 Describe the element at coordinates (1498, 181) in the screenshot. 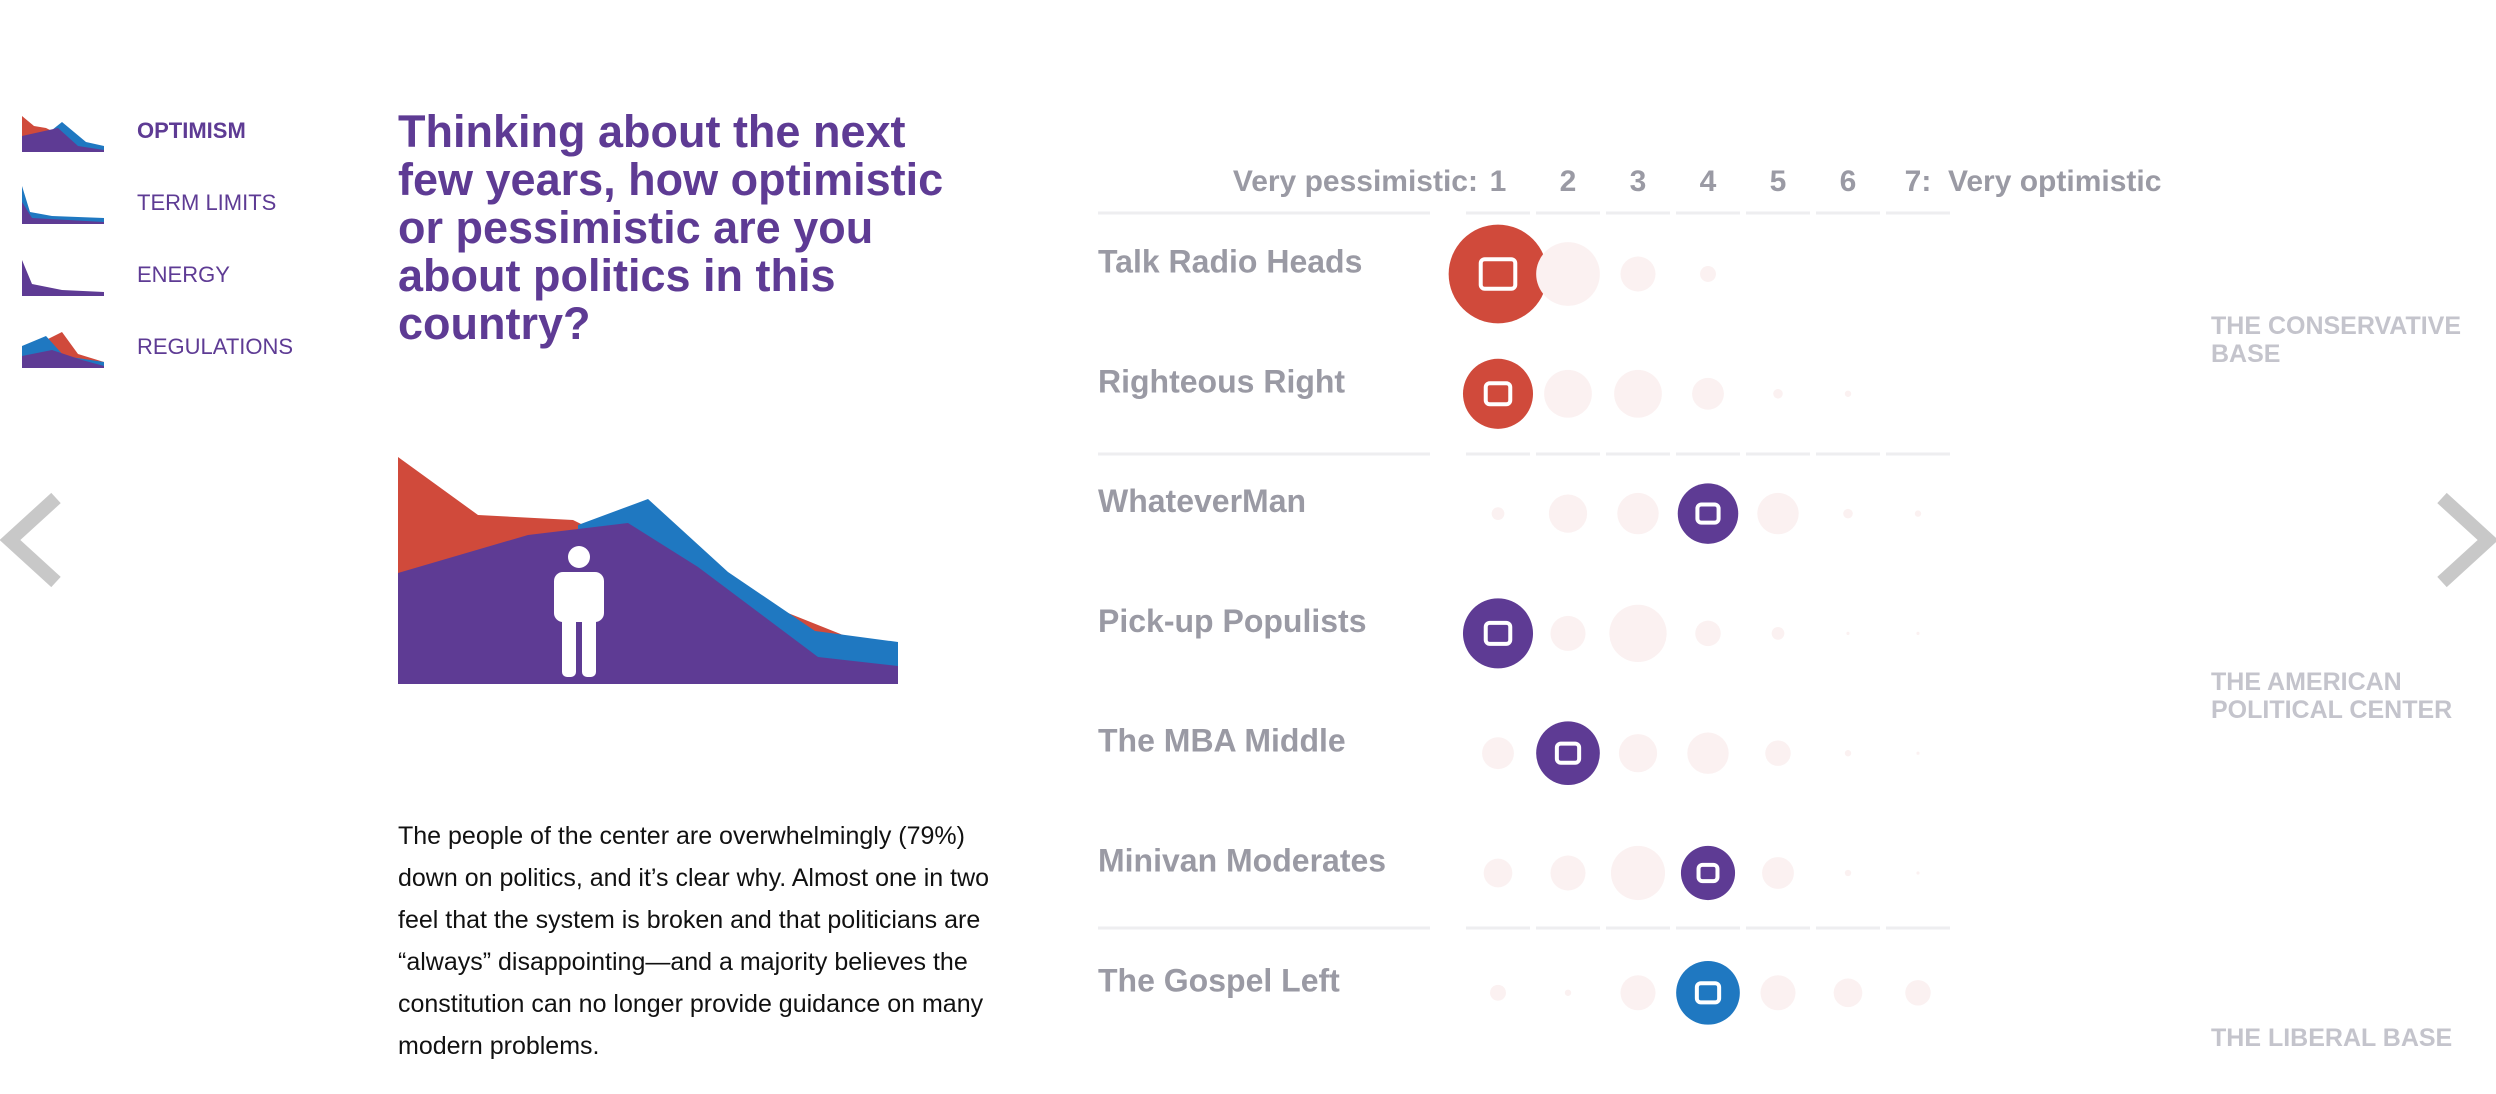

I see `scale-tick-label: 1` at that location.